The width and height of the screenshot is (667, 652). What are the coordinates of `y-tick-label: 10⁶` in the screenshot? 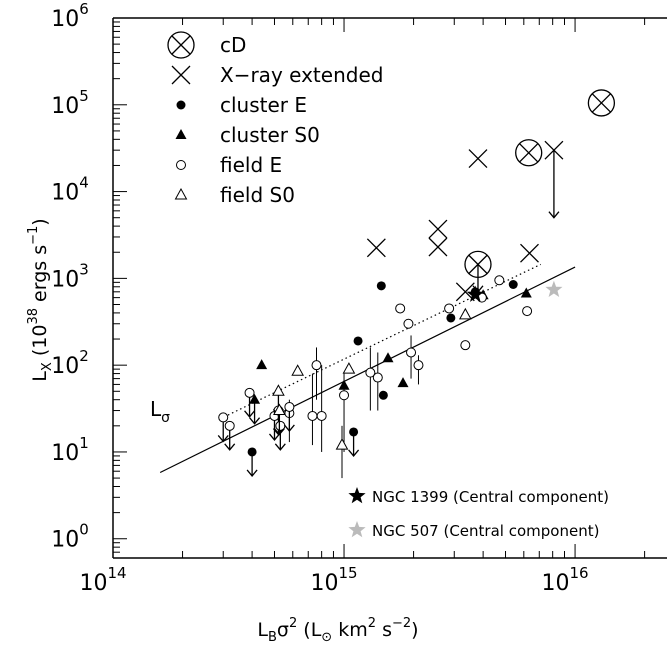 It's located at (70, 16).